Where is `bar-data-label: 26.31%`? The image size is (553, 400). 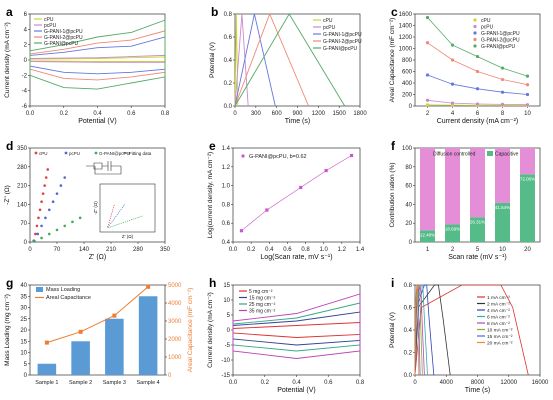
bar-data-label: 26.31% is located at coordinates (477, 221).